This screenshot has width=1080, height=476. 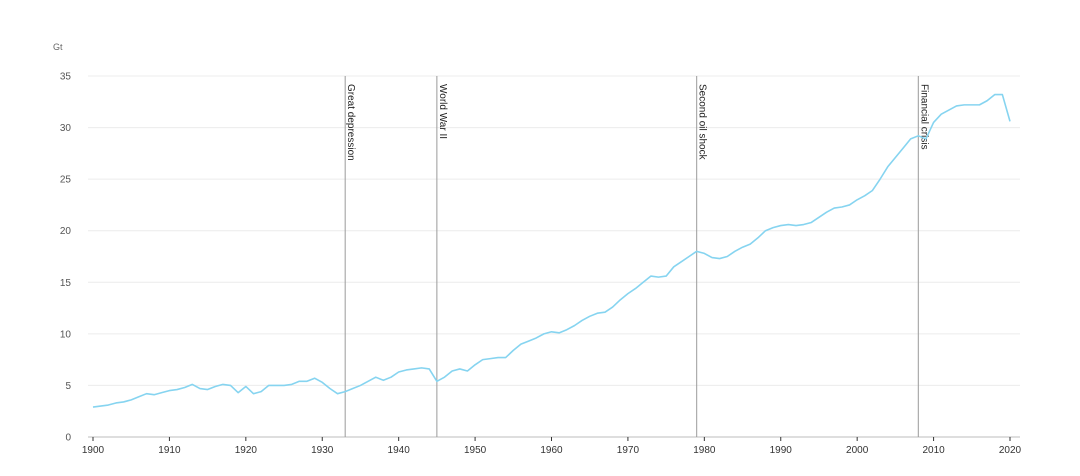 What do you see at coordinates (66, 180) in the screenshot?
I see `y-tick-label-25: 25` at bounding box center [66, 180].